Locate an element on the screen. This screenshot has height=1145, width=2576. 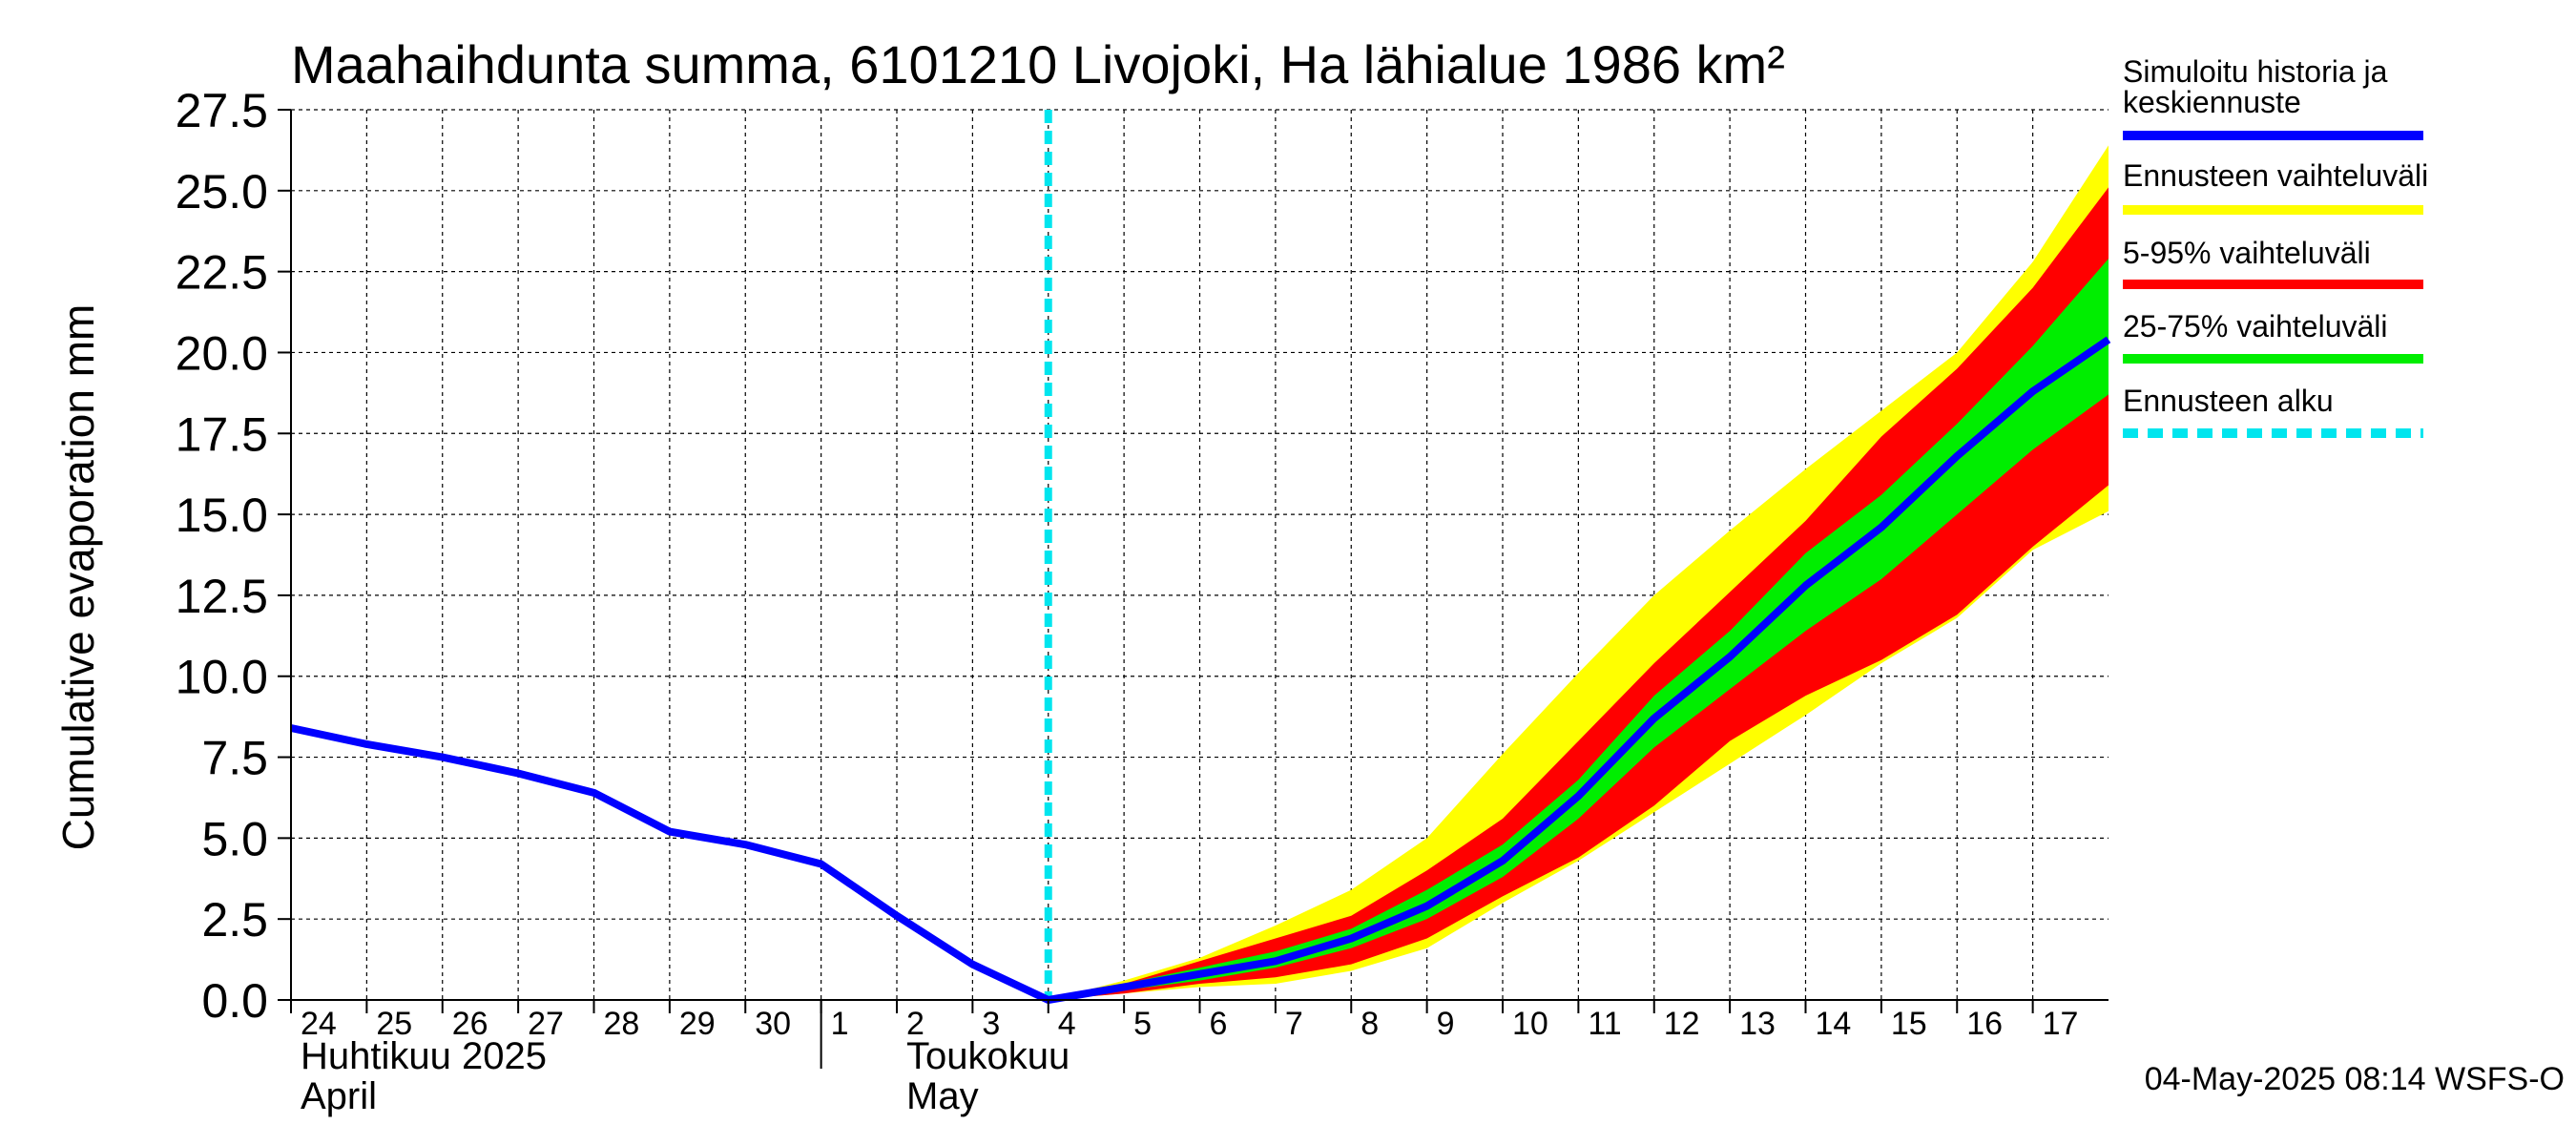
x-tick-label: 16 is located at coordinates (1984, 1024).